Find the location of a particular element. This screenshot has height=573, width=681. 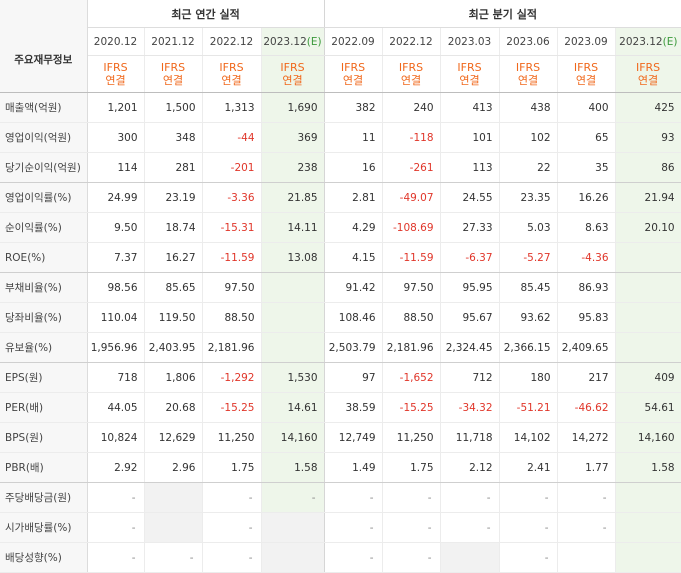

table-cell: 14,272 is located at coordinates (586, 437).